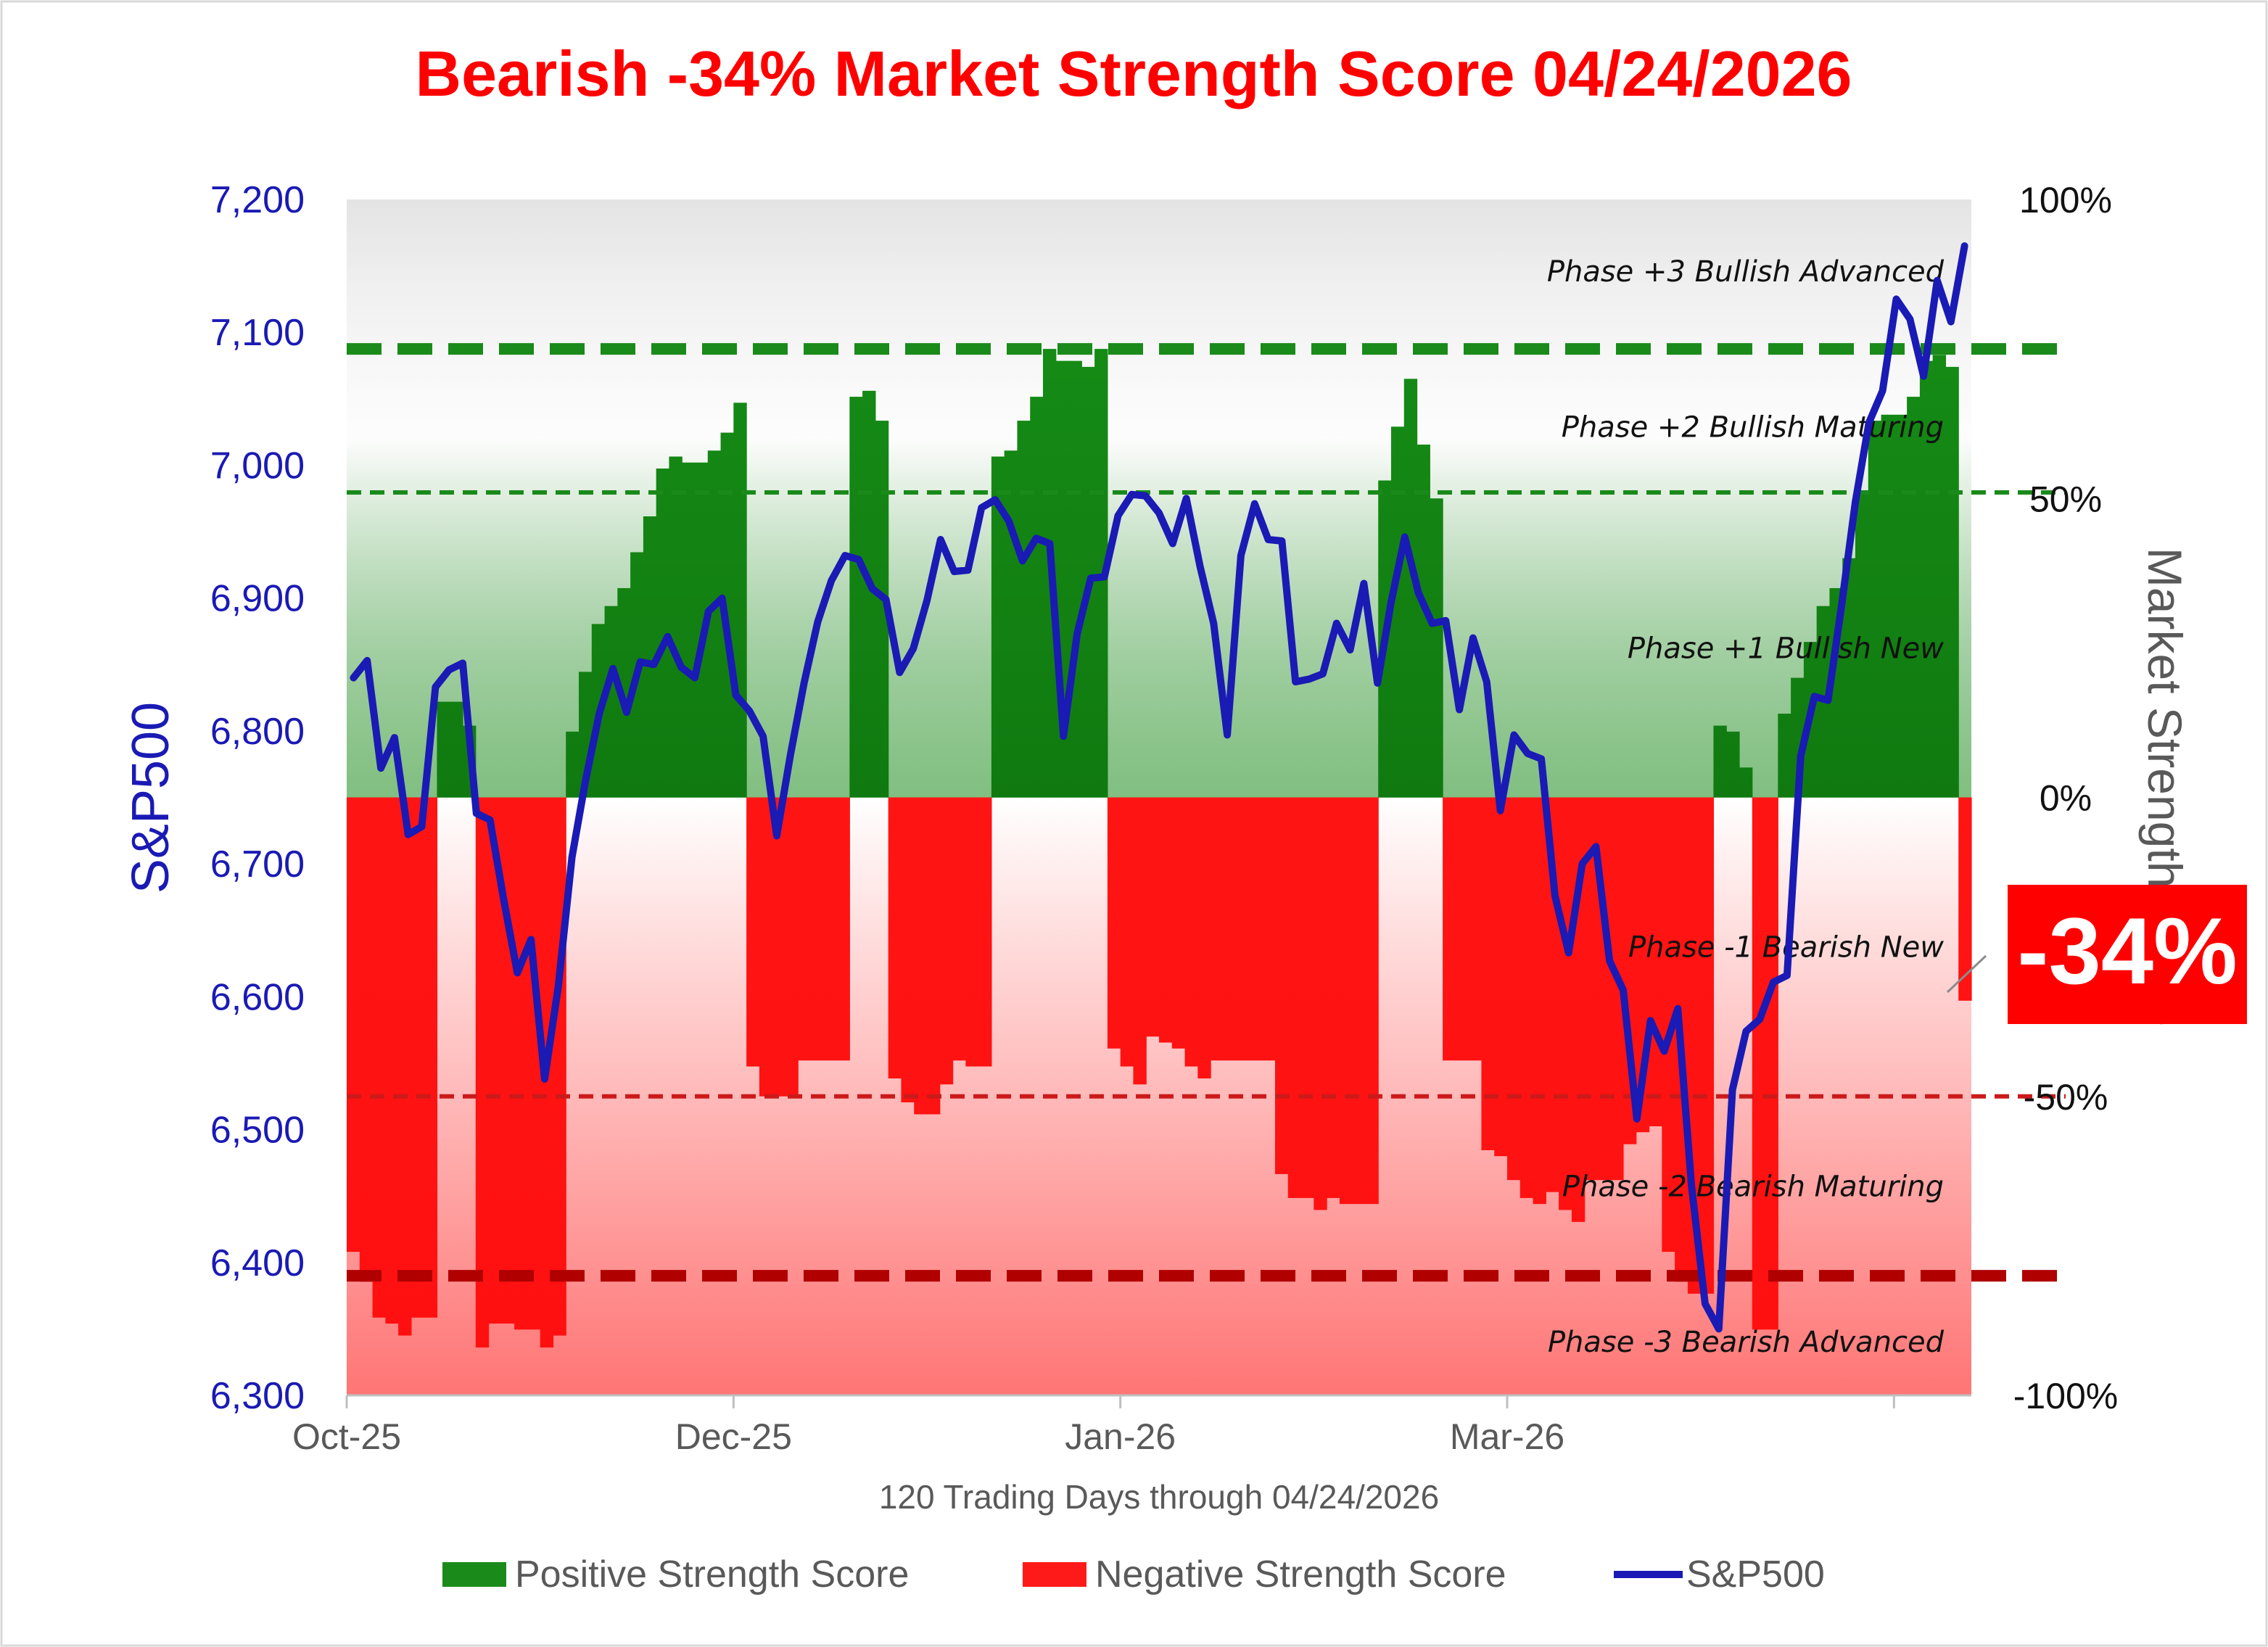 This screenshot has height=1647, width=2268. I want to click on phase-label: Phase +1 Bullish New, so click(1786, 648).